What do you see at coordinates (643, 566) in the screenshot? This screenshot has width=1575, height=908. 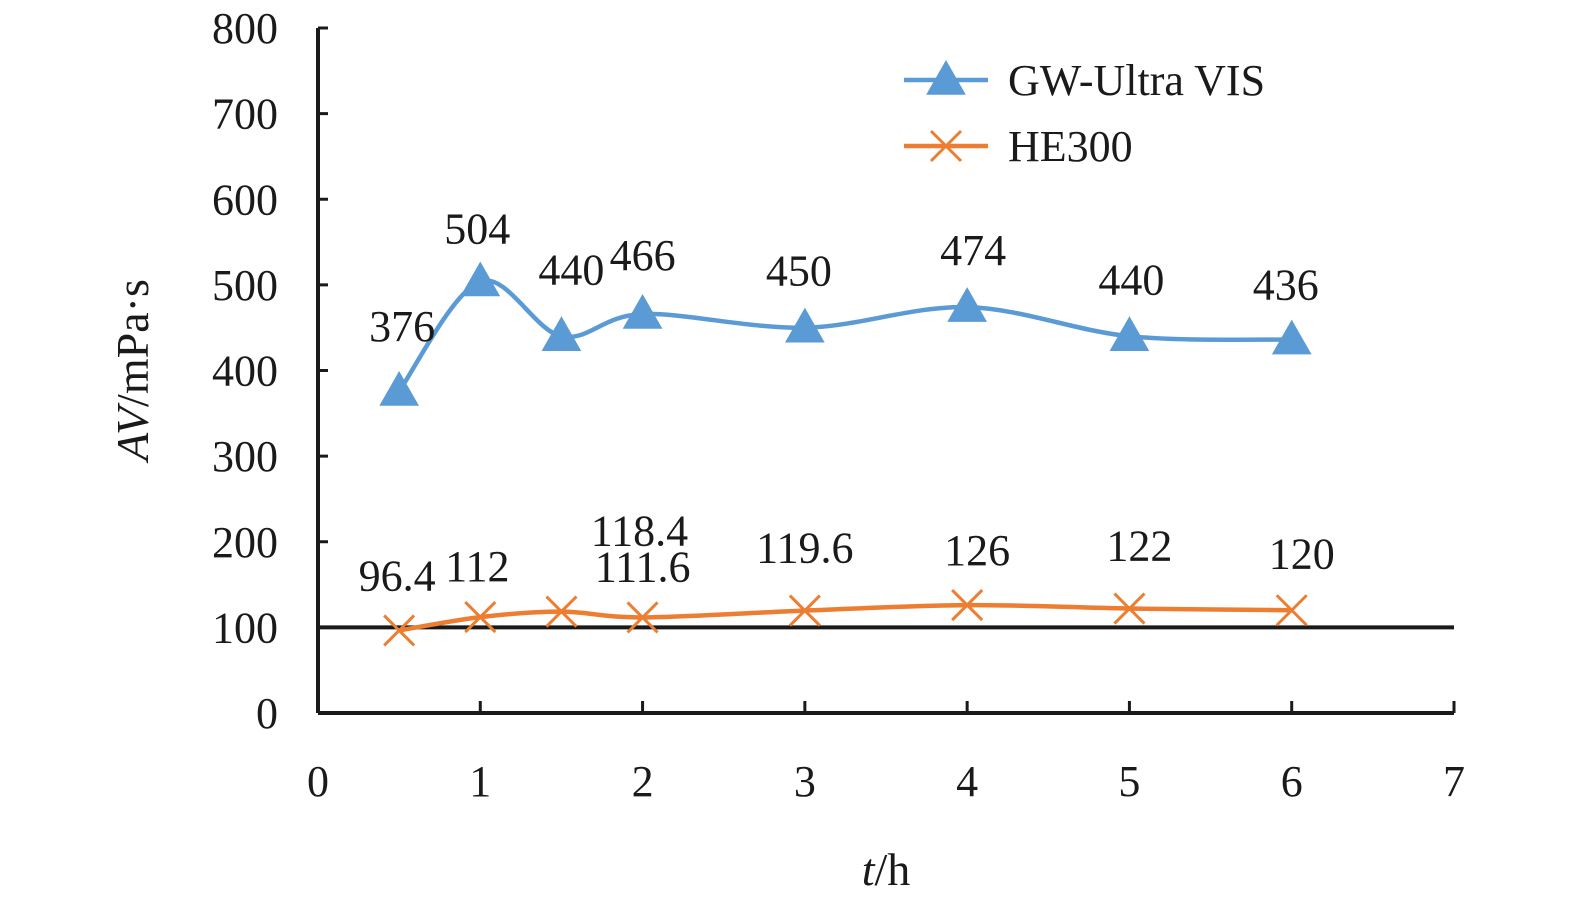 I see `data-label: 111.6` at bounding box center [643, 566].